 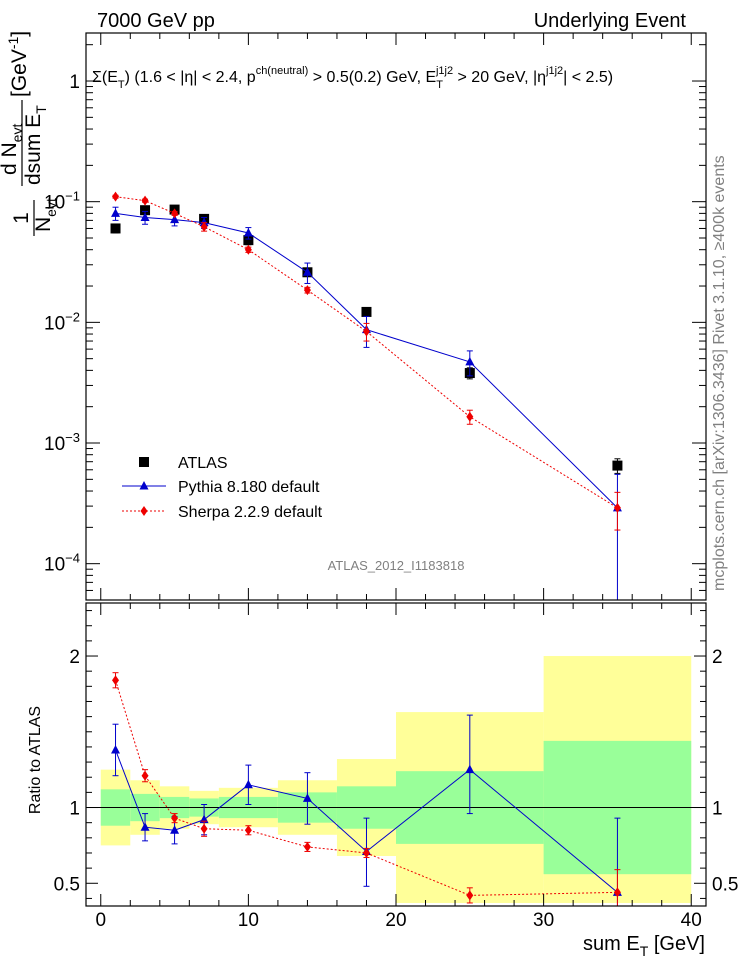 I want to click on rivet-label: Rivet 3.1.10, ≥400k events, so click(x=719, y=249).